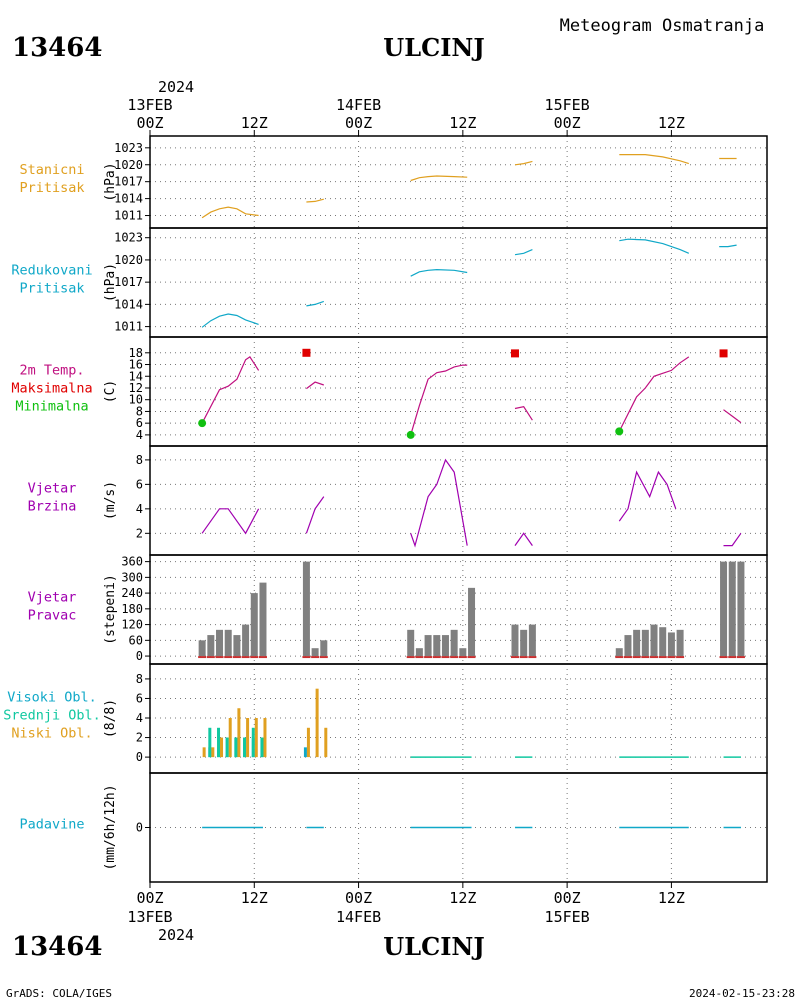 This screenshot has height=1000, width=800. What do you see at coordinates (110, 391) in the screenshot?
I see `y-axis-label: (C)` at bounding box center [110, 391].